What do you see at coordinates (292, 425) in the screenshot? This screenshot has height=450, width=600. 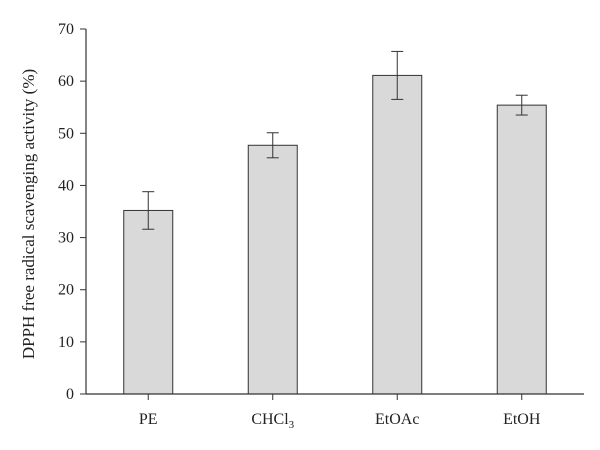 I see `x-tick-label-sub: 3` at bounding box center [292, 425].